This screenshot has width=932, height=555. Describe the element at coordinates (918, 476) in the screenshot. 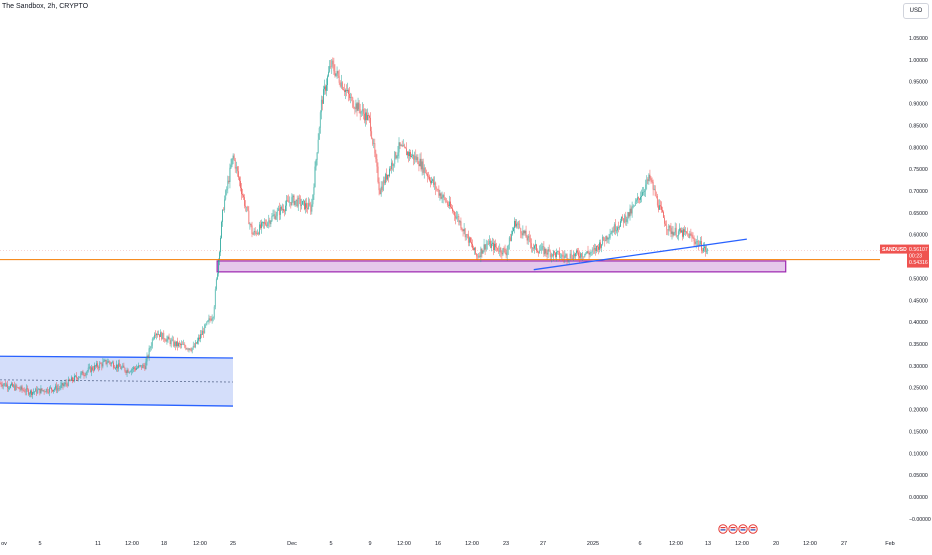

I see `price-tick-label: 0.05000` at that location.